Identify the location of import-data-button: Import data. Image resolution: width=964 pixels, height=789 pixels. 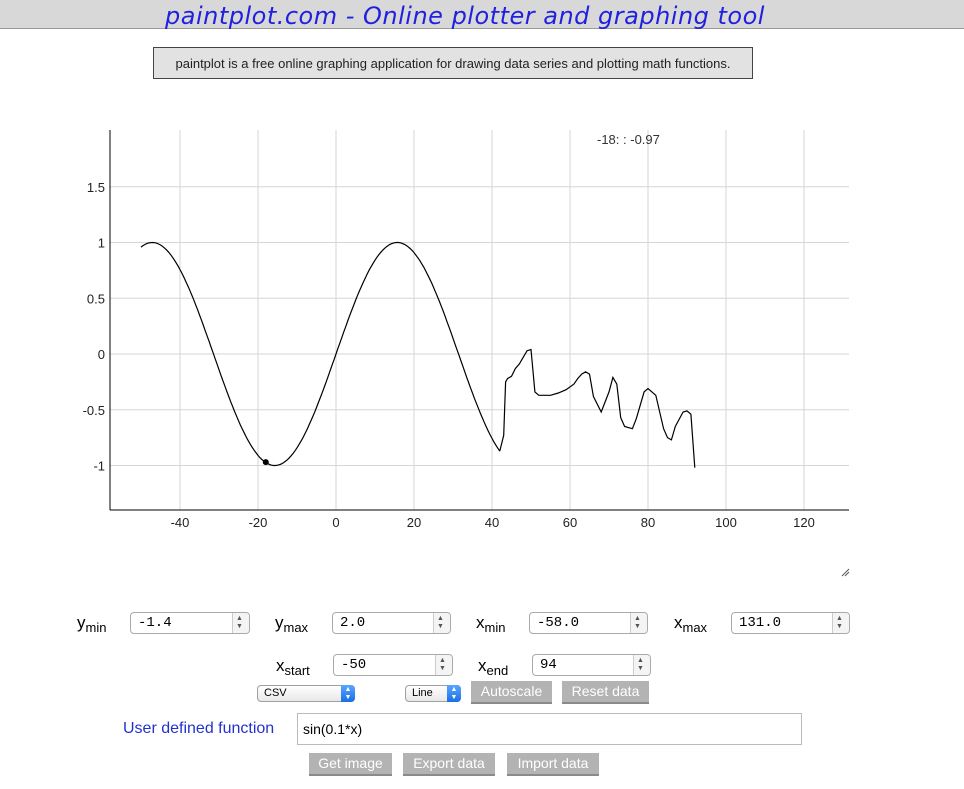
(553, 764).